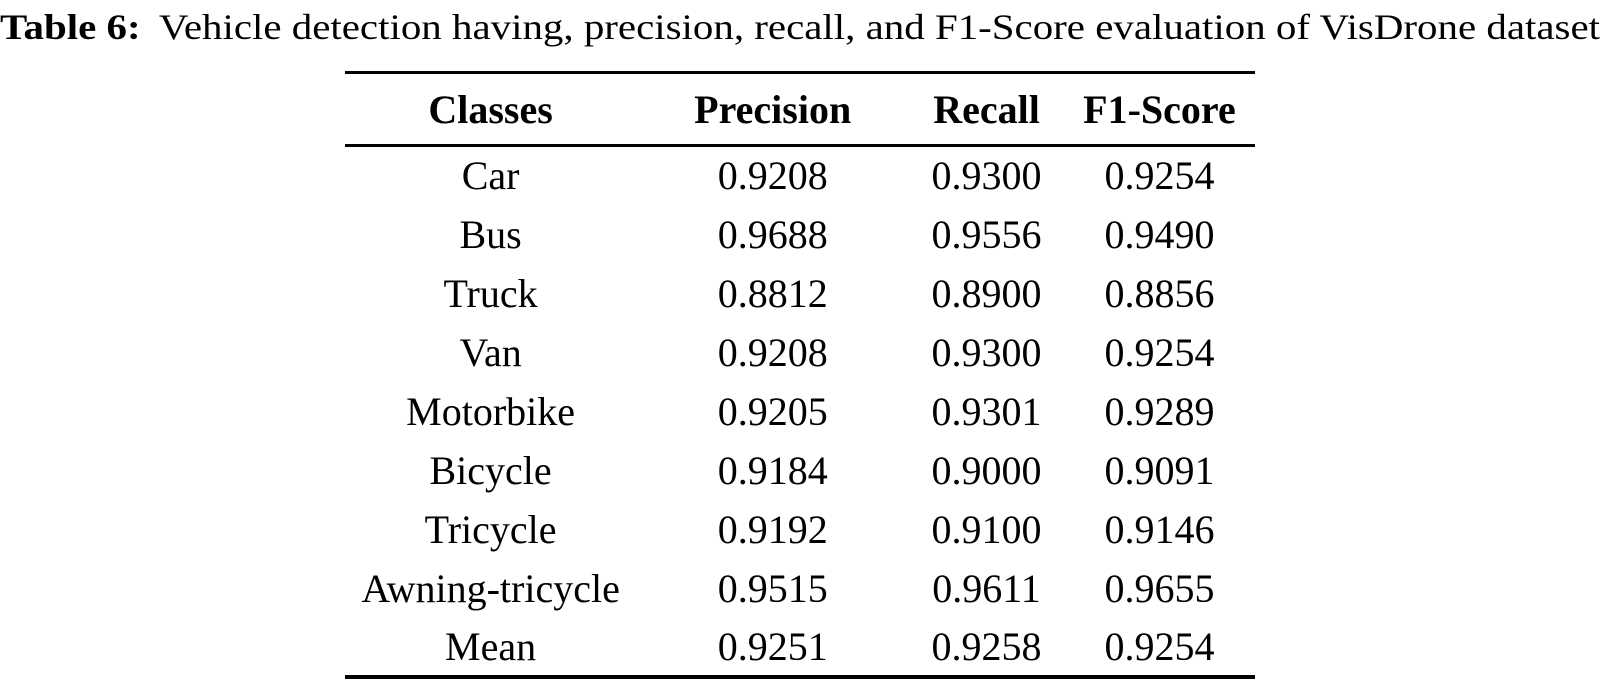 Image resolution: width=1600 pixels, height=690 pixels. I want to click on precision-cell: 0.8812, so click(772, 293).